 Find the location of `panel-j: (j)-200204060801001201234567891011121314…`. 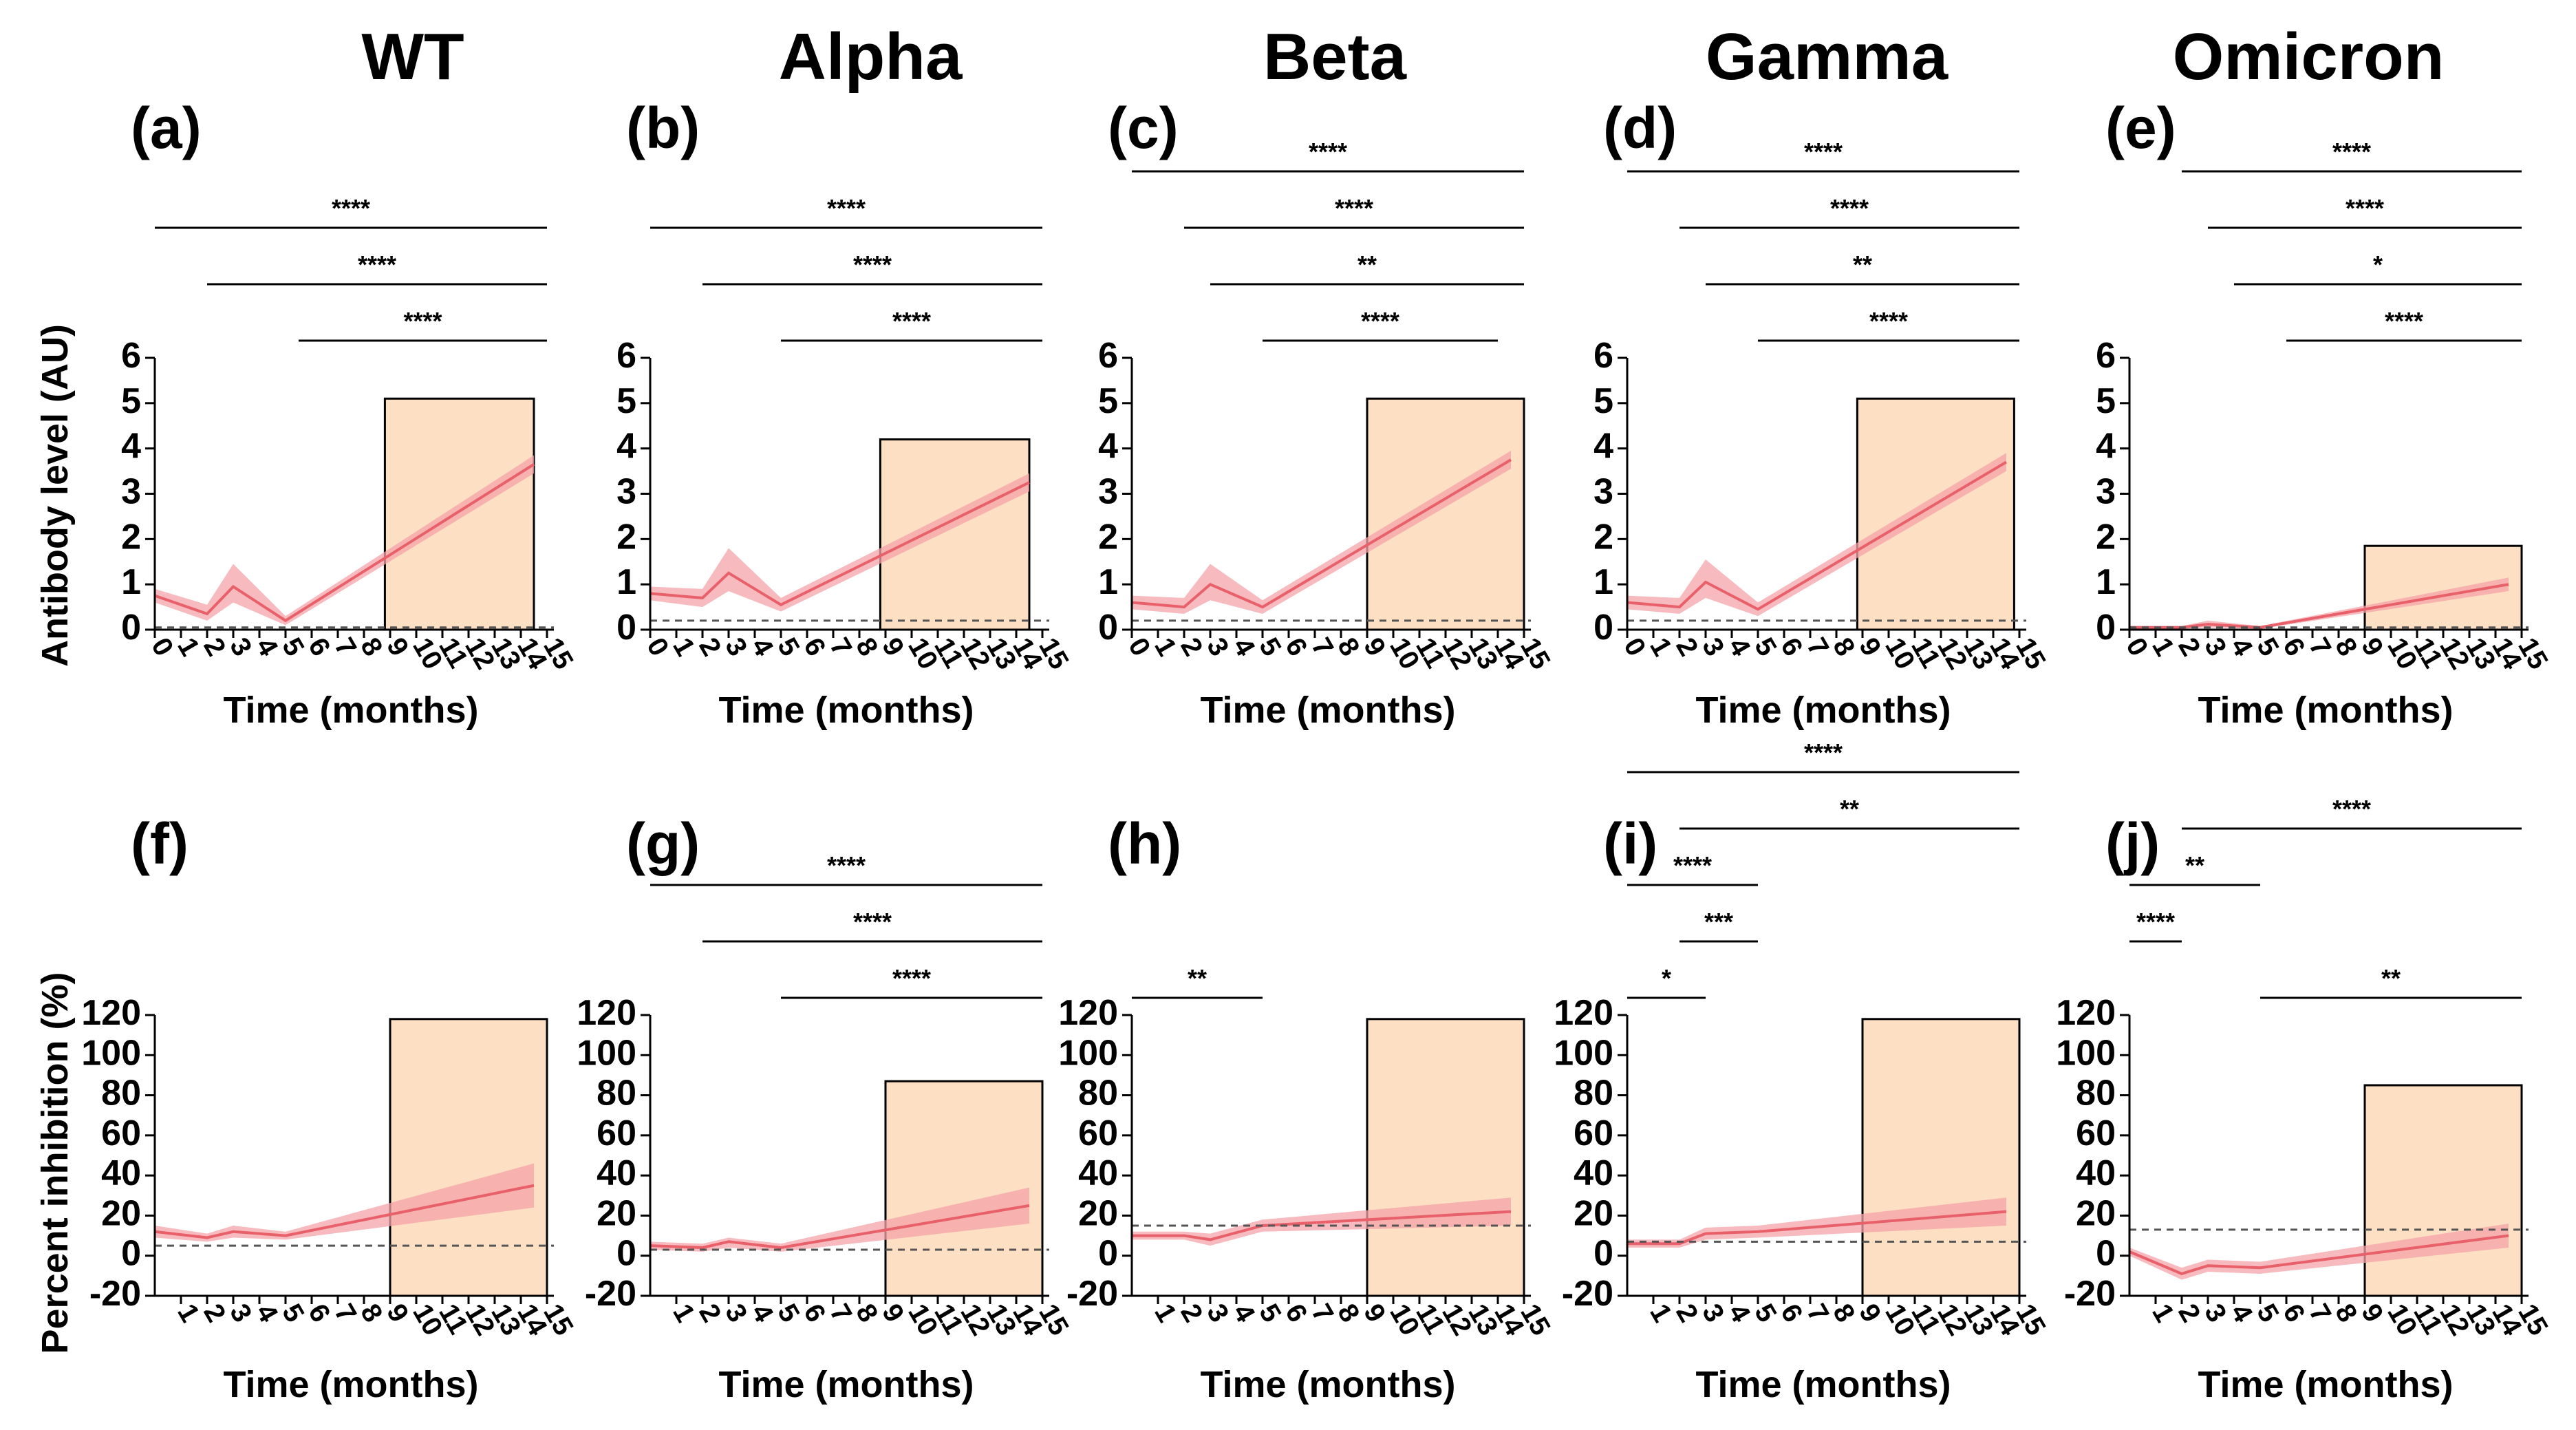

panel-j: (j)-200204060801001201234567891011121314… is located at coordinates (2304, 1100).